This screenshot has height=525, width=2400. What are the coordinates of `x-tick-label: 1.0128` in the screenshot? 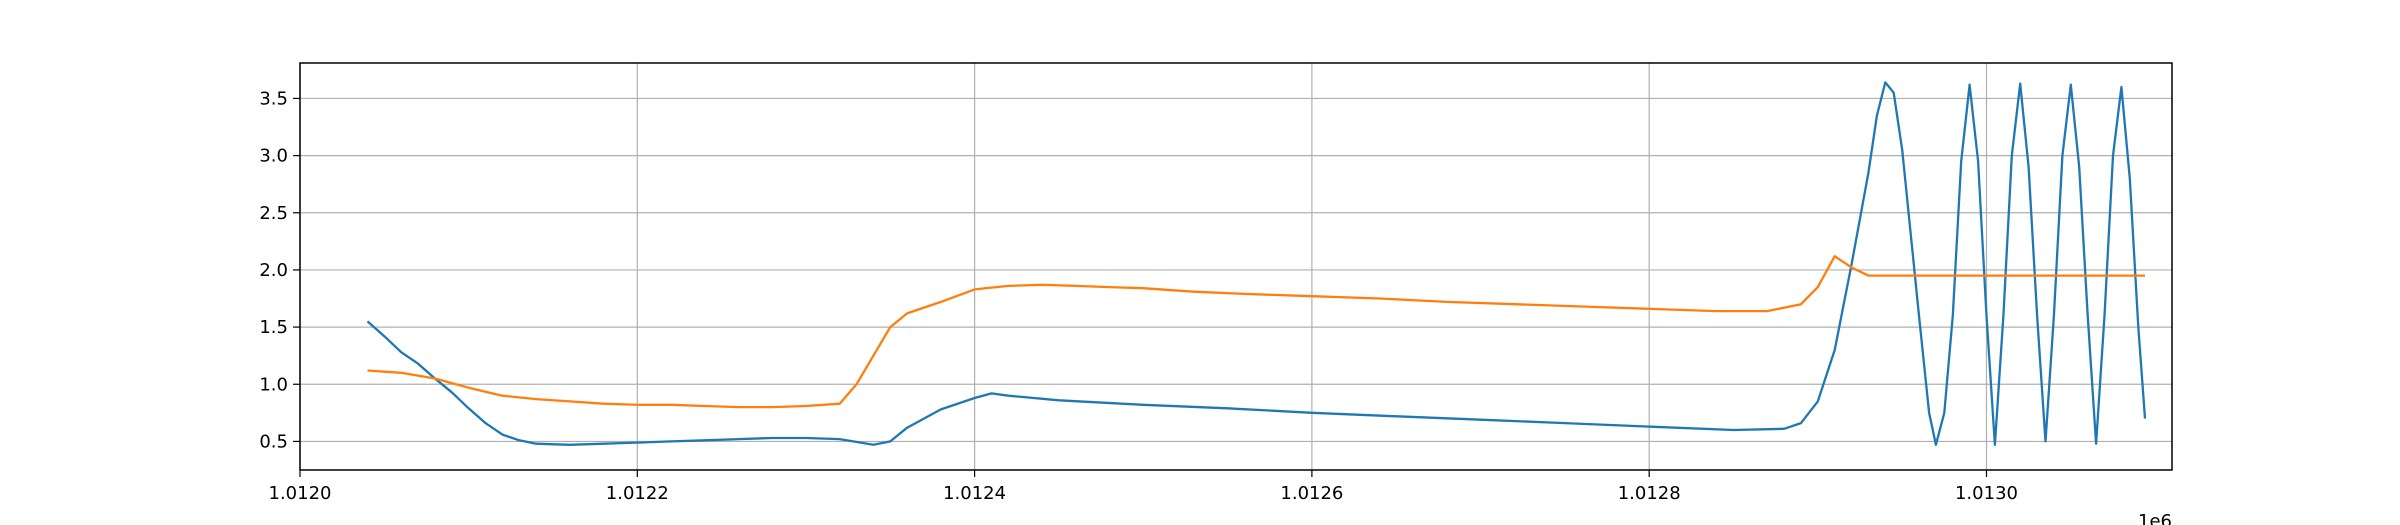 It's located at (1649, 493).